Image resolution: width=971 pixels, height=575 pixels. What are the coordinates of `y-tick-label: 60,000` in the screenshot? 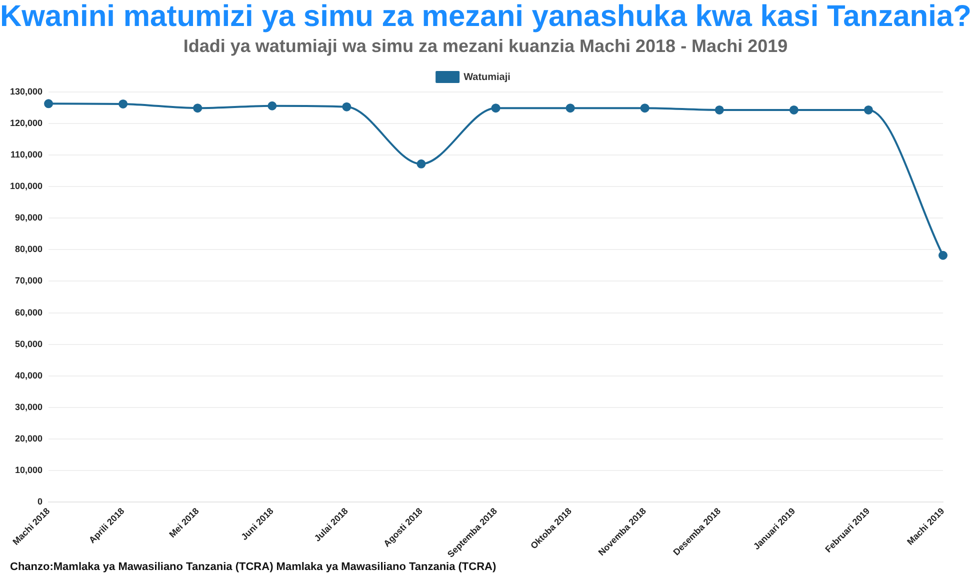 It's located at (29, 312).